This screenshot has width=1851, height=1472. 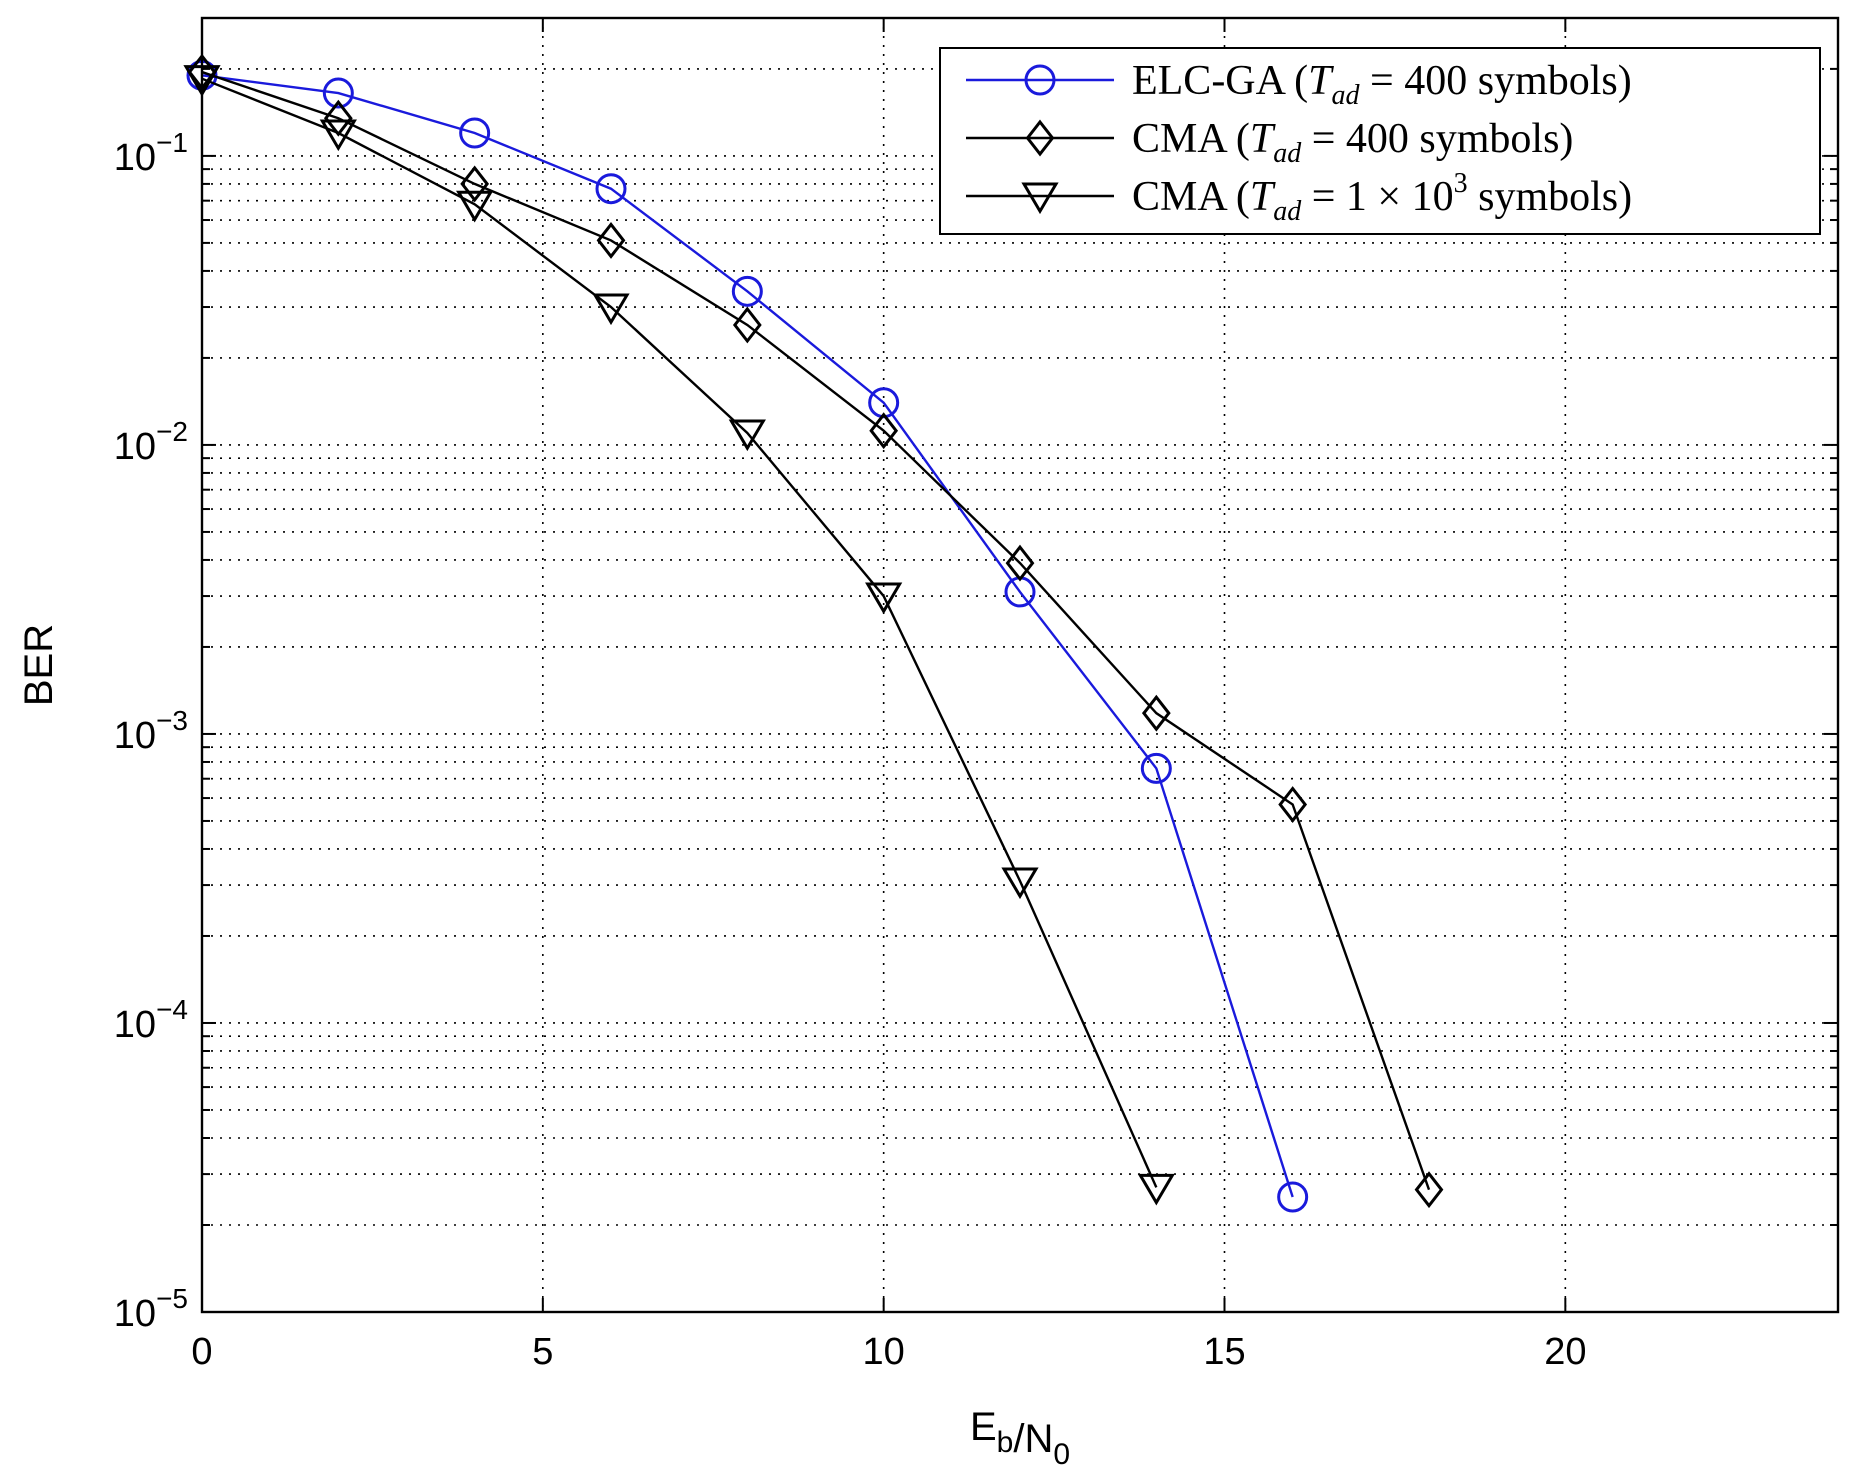 What do you see at coordinates (201, 1352) in the screenshot?
I see `x-tick-label: 0` at bounding box center [201, 1352].